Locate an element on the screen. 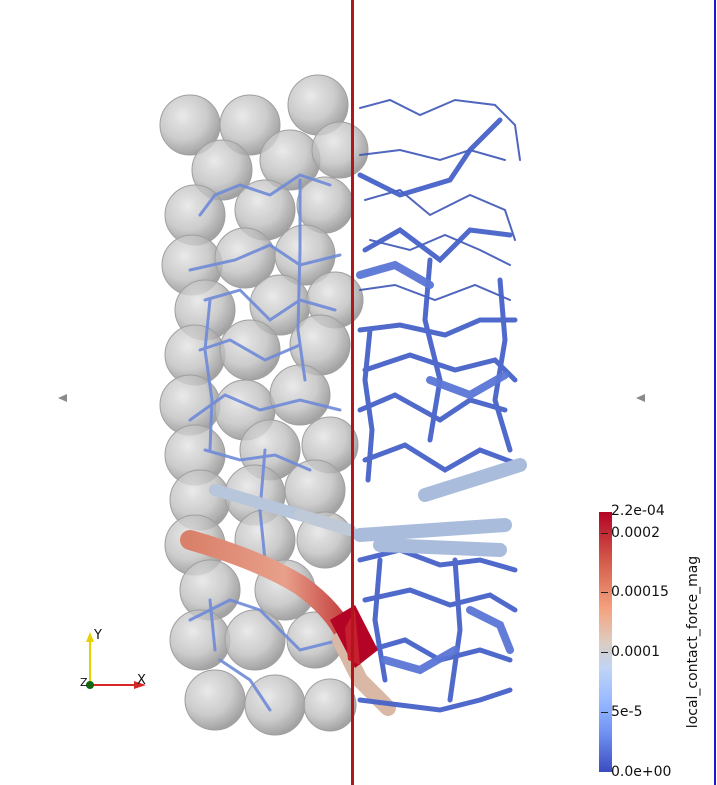 This screenshot has height=785, width=717. axis-y-label: Y is located at coordinates (98, 635).